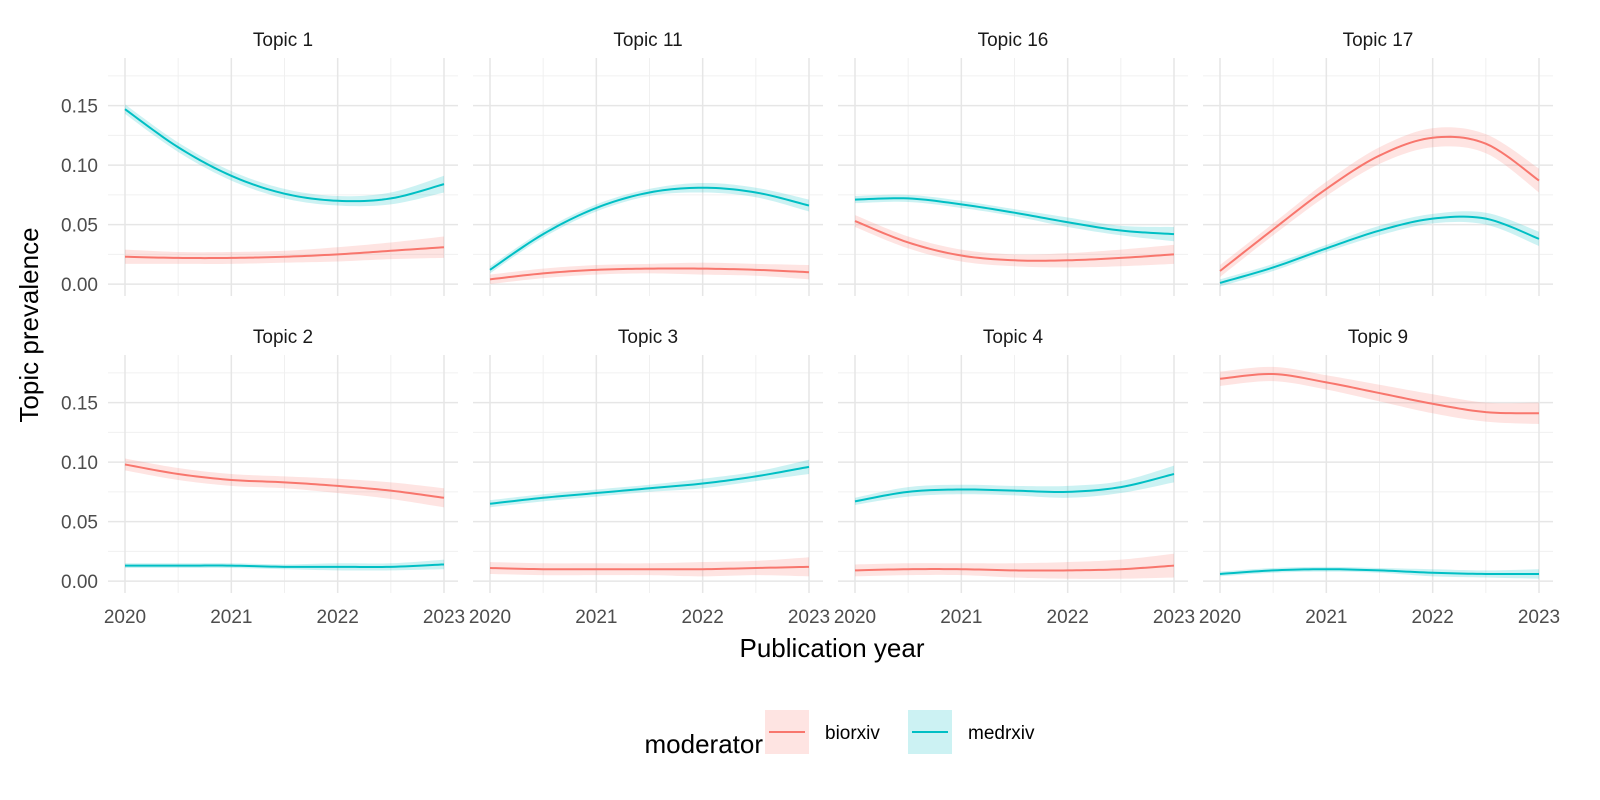 This screenshot has height=800, width=1600. I want to click on facet-panel: Topic 1 0.00 0.05 0.10 0.15, so click(259, 163).